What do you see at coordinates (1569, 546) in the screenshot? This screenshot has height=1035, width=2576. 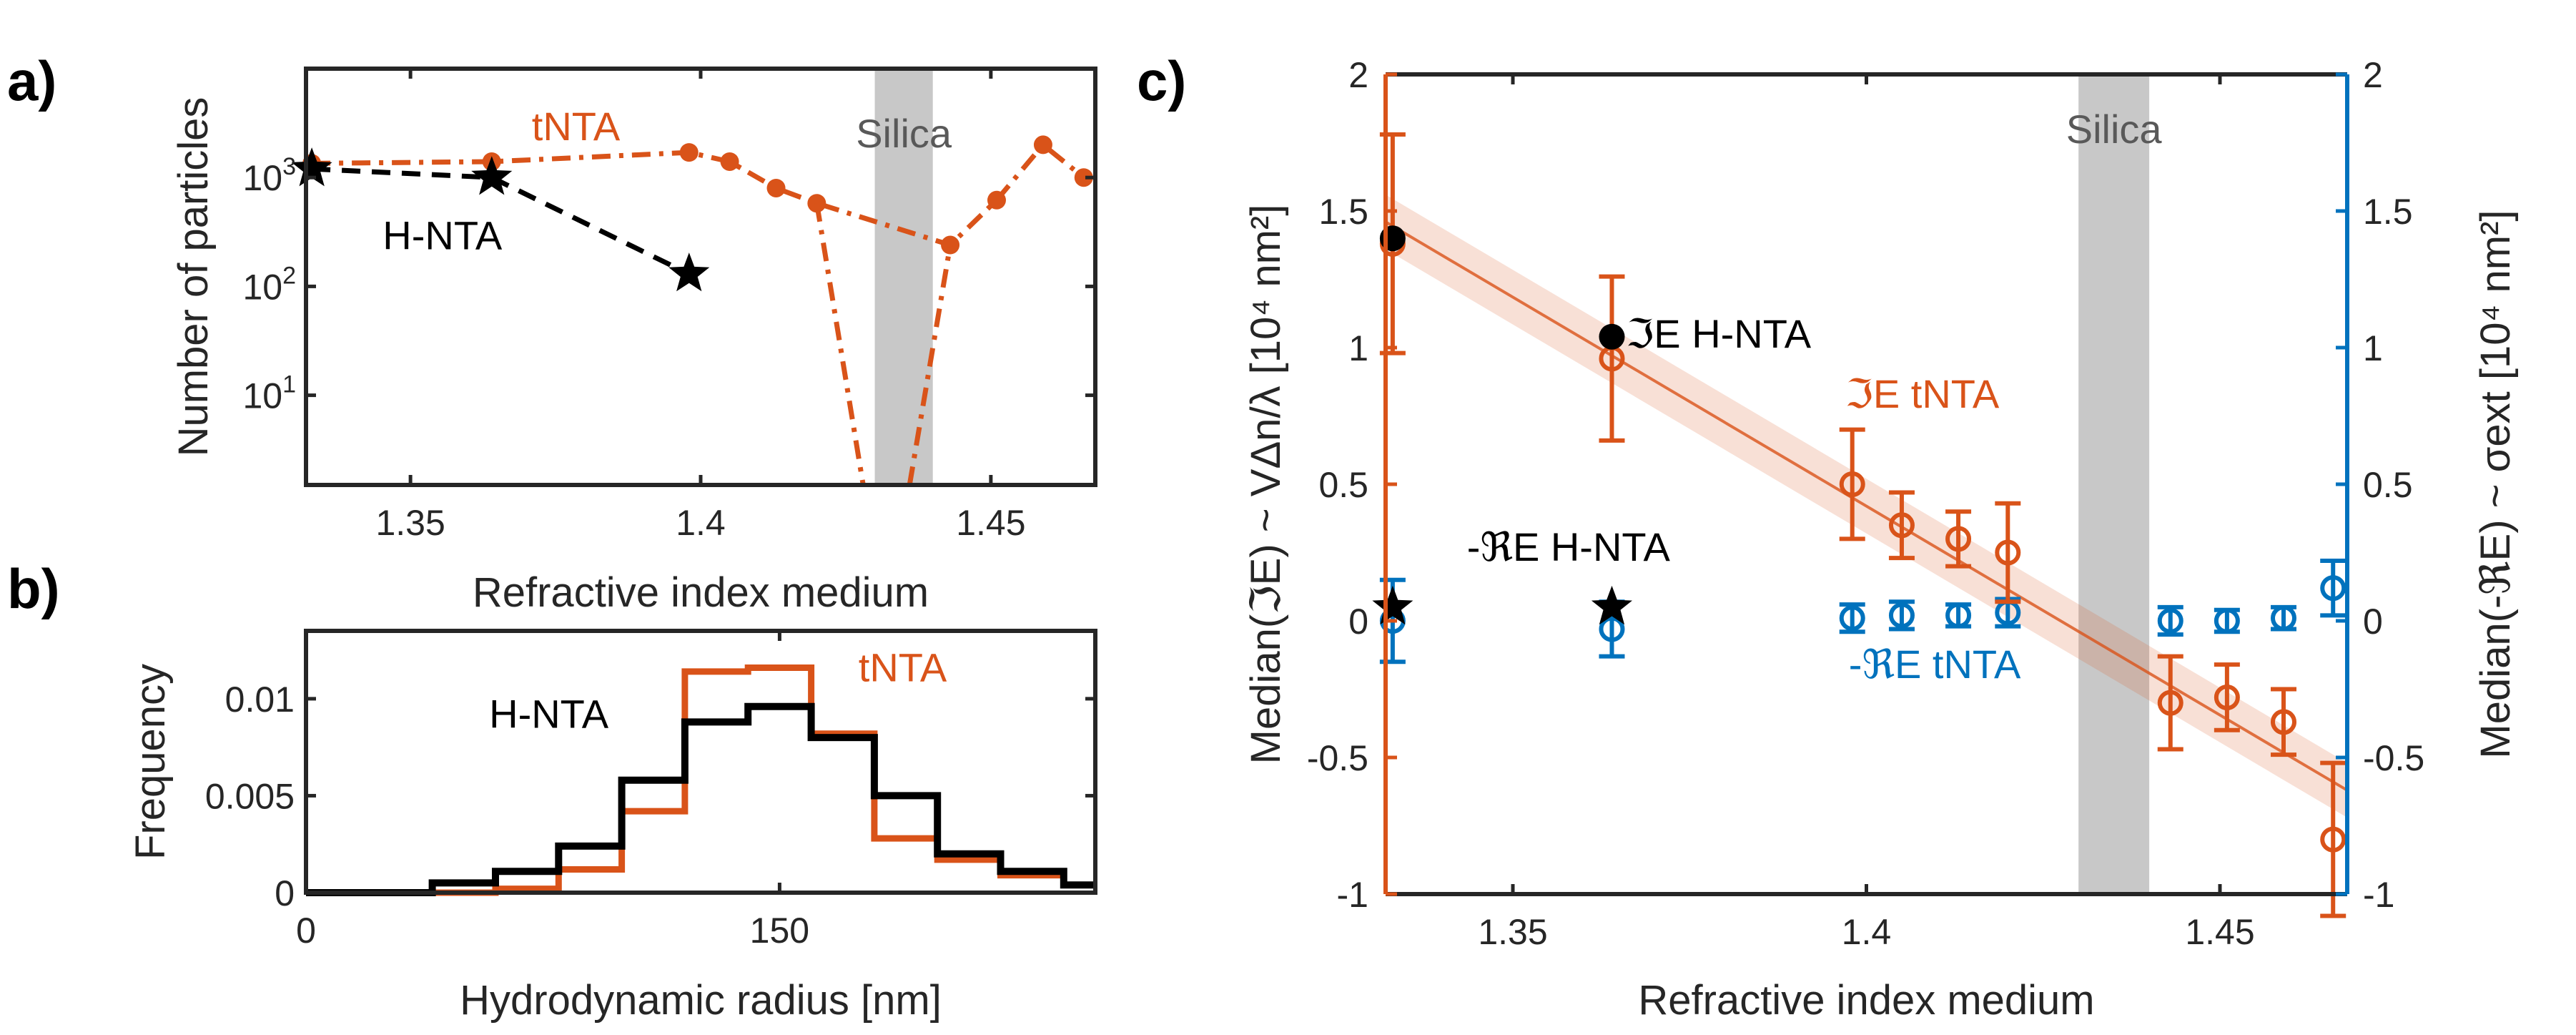 I see `annotation-c-2: -ℜE H-NTA` at bounding box center [1569, 546].